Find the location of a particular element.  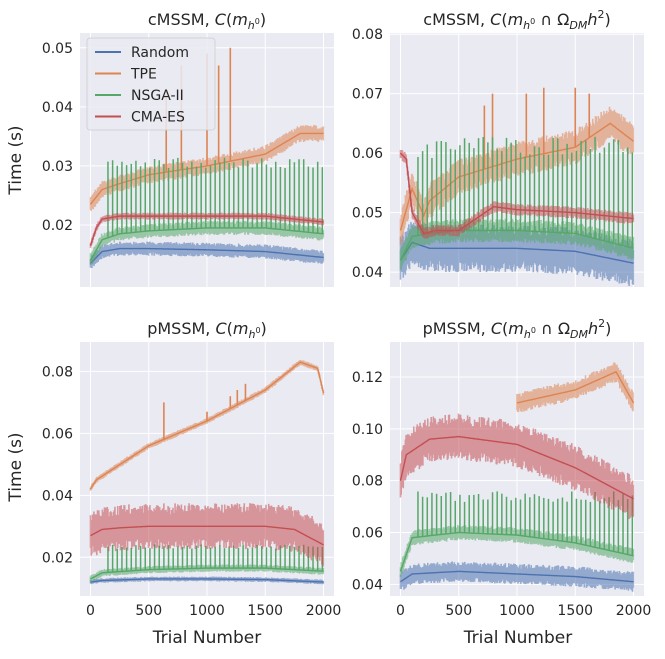

panel-3-title: pMSSM, C(mh0 ∩ ΩDMh2) is located at coordinates (517, 329).